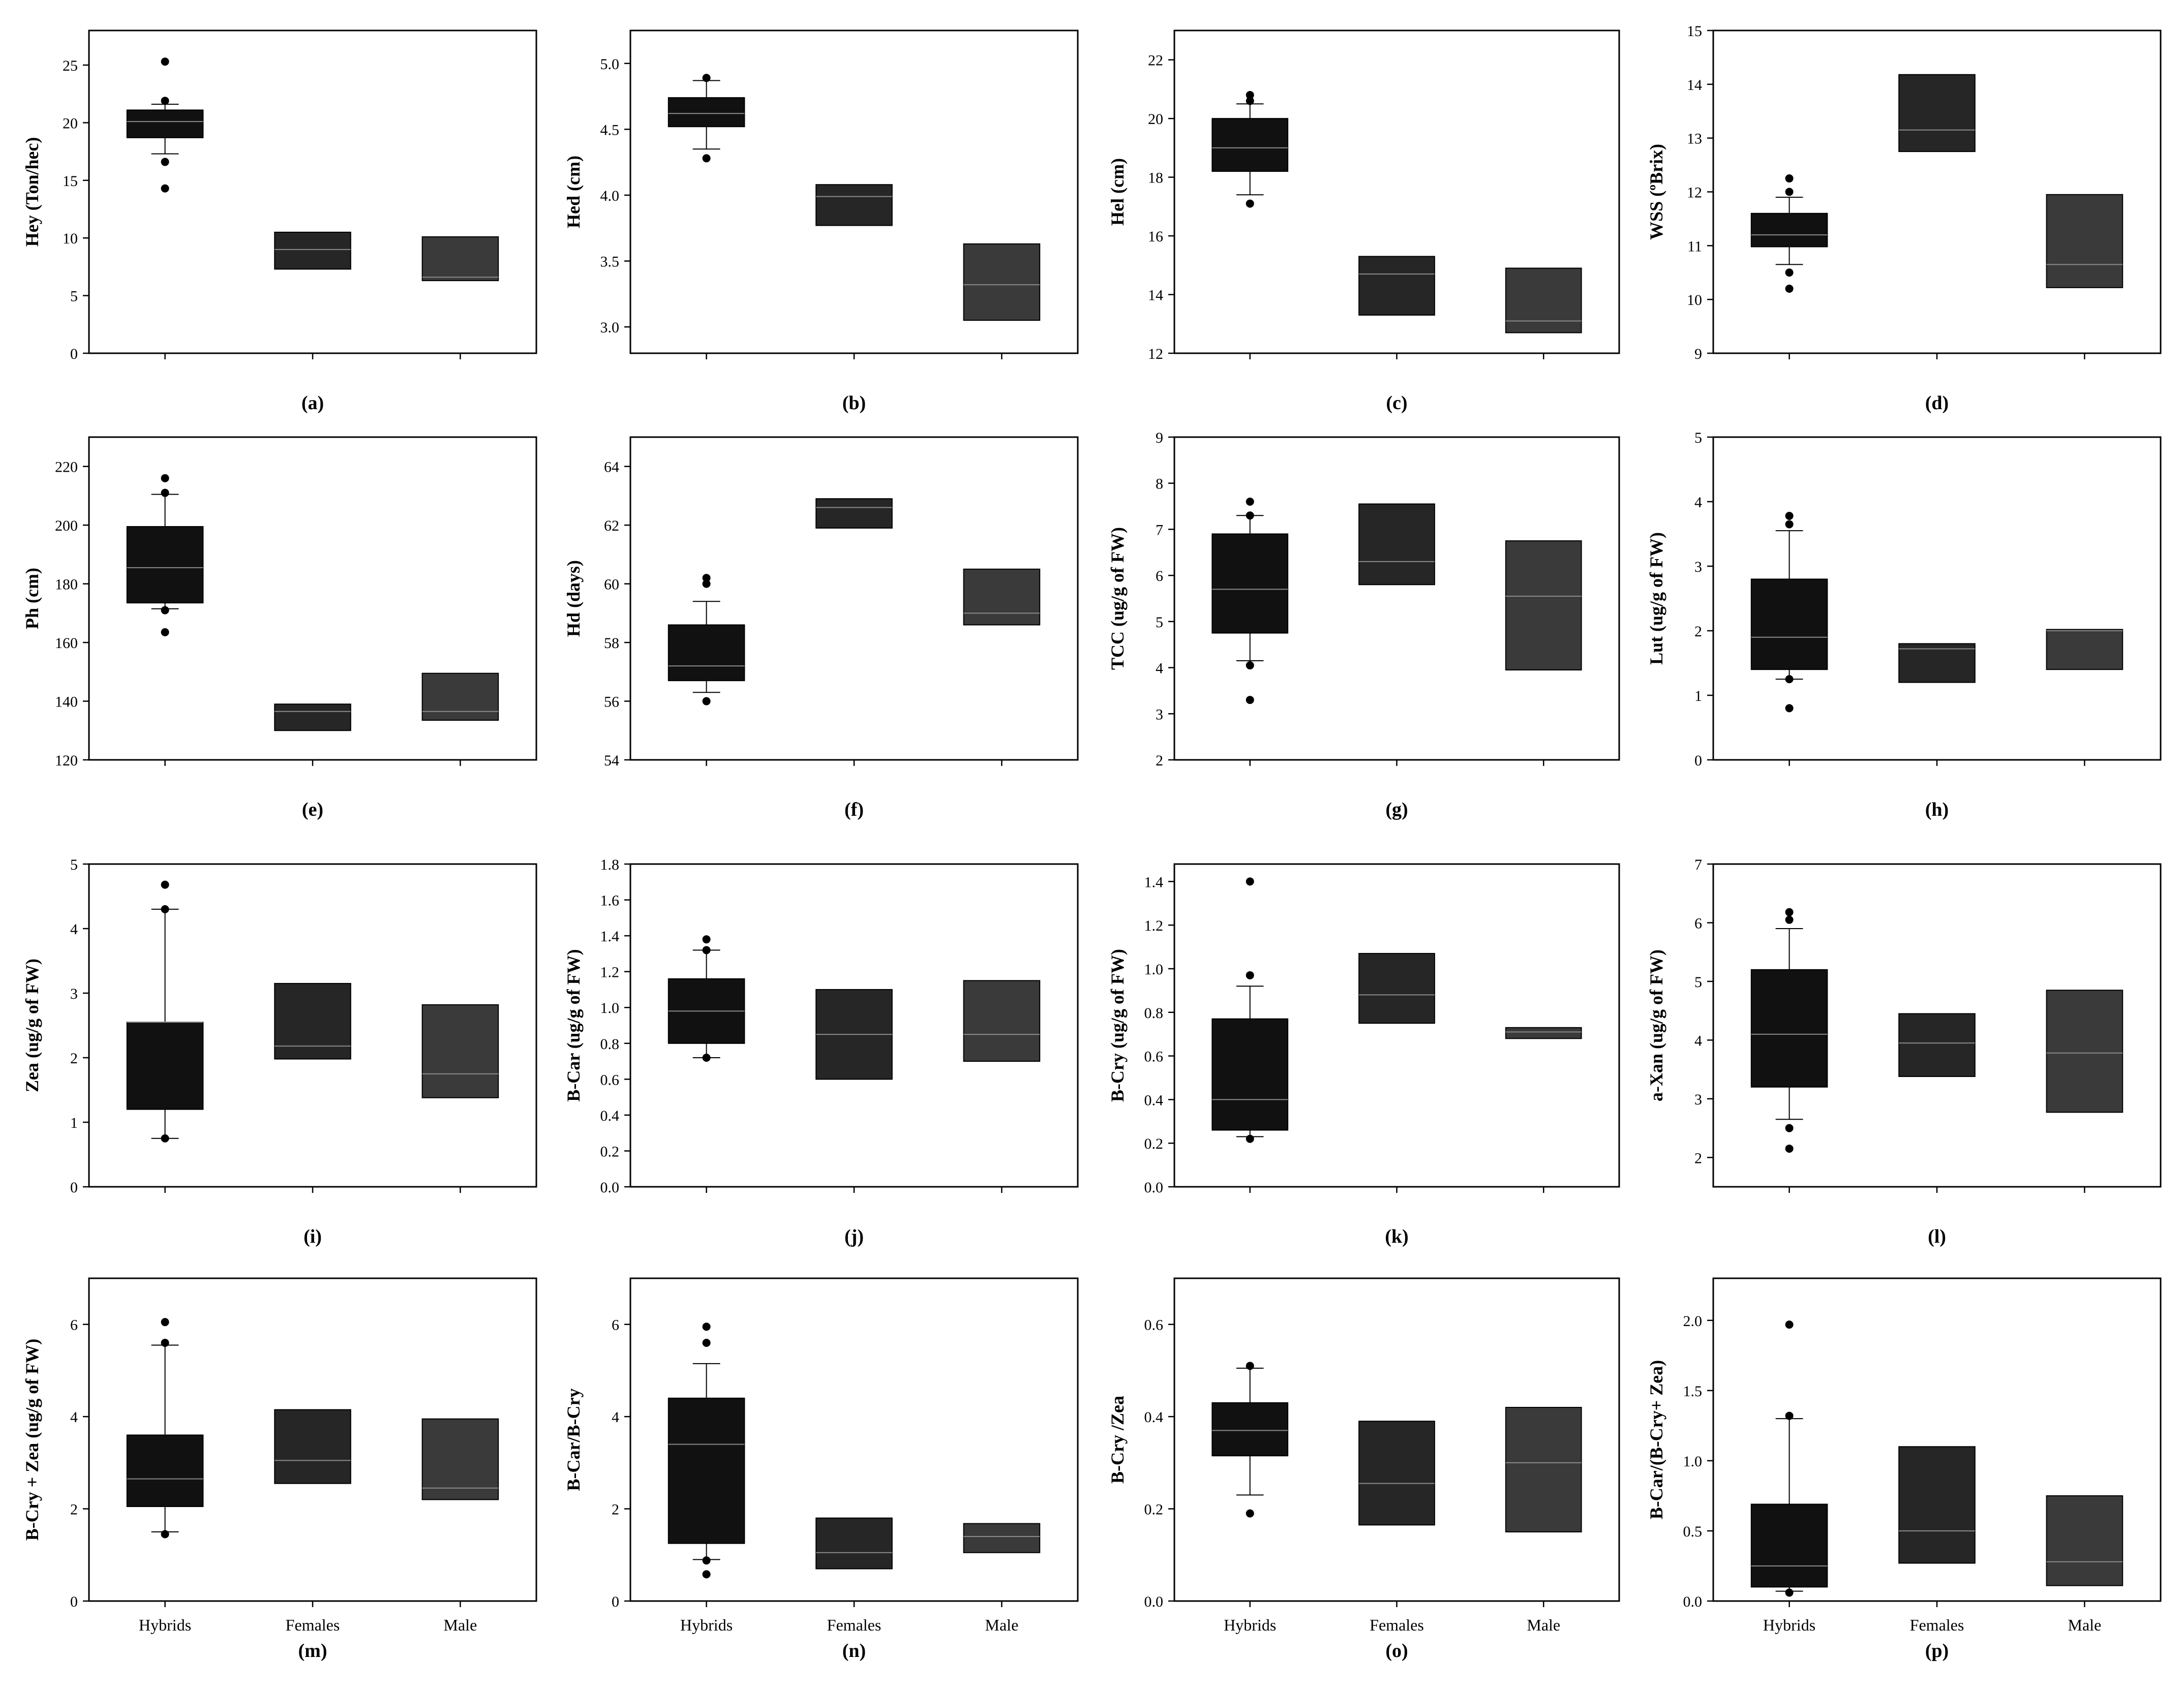  What do you see at coordinates (611, 584) in the screenshot?
I see `y-tick-label: 60` at bounding box center [611, 584].